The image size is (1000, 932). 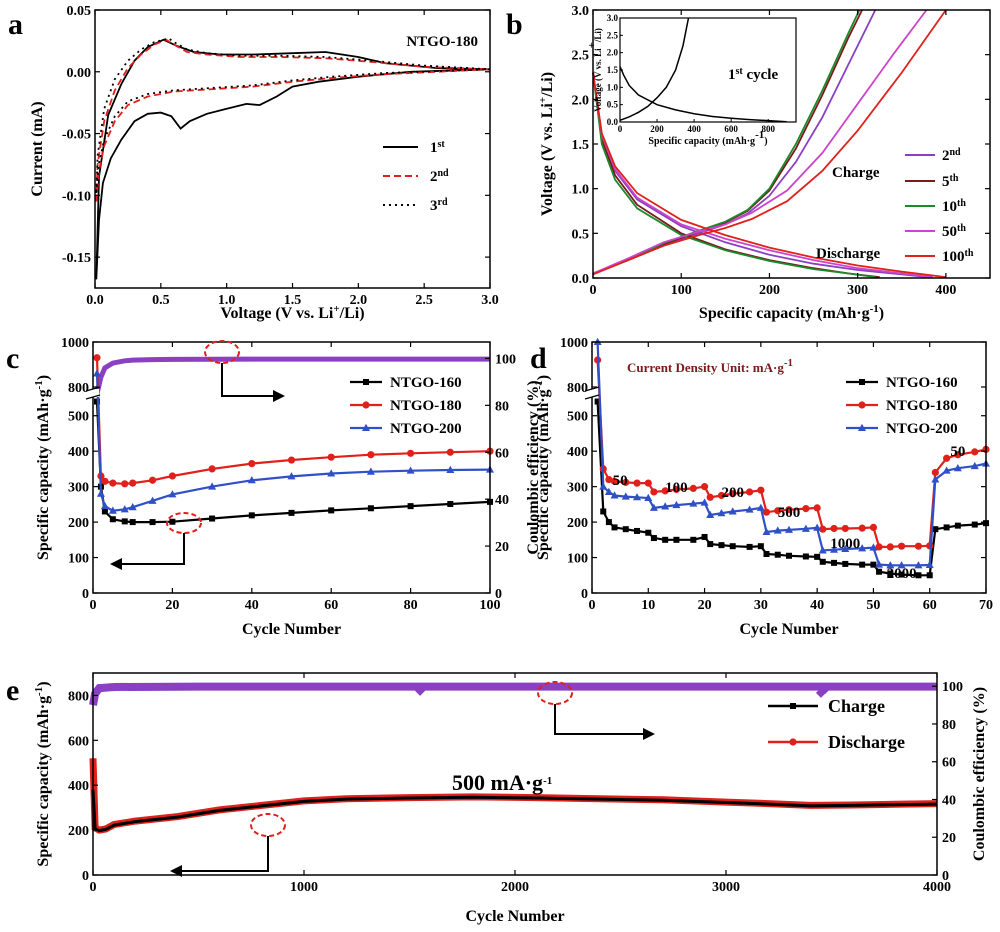 What do you see at coordinates (411, 605) in the screenshot?
I see `panel-c-xtick-label: 80` at bounding box center [411, 605].